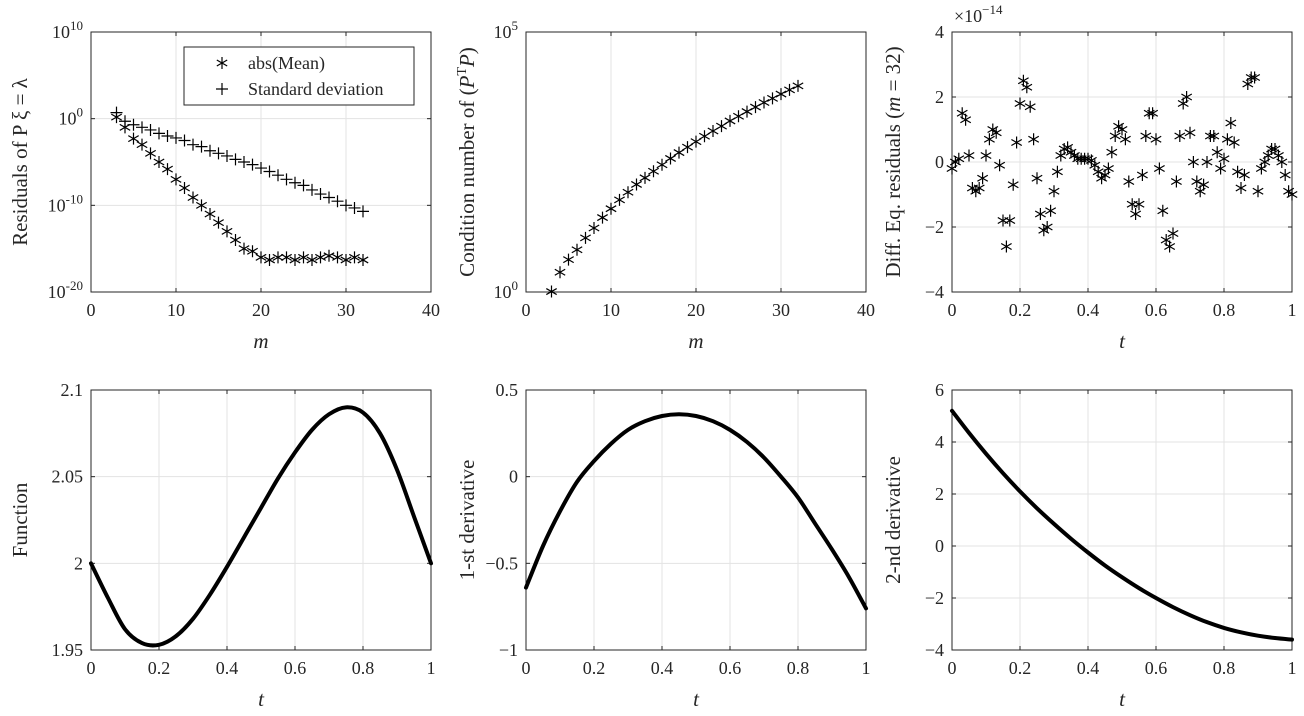 The height and width of the screenshot is (716, 1304). What do you see at coordinates (934, 650) in the screenshot?
I see `y-tick-label: −4` at bounding box center [934, 650].